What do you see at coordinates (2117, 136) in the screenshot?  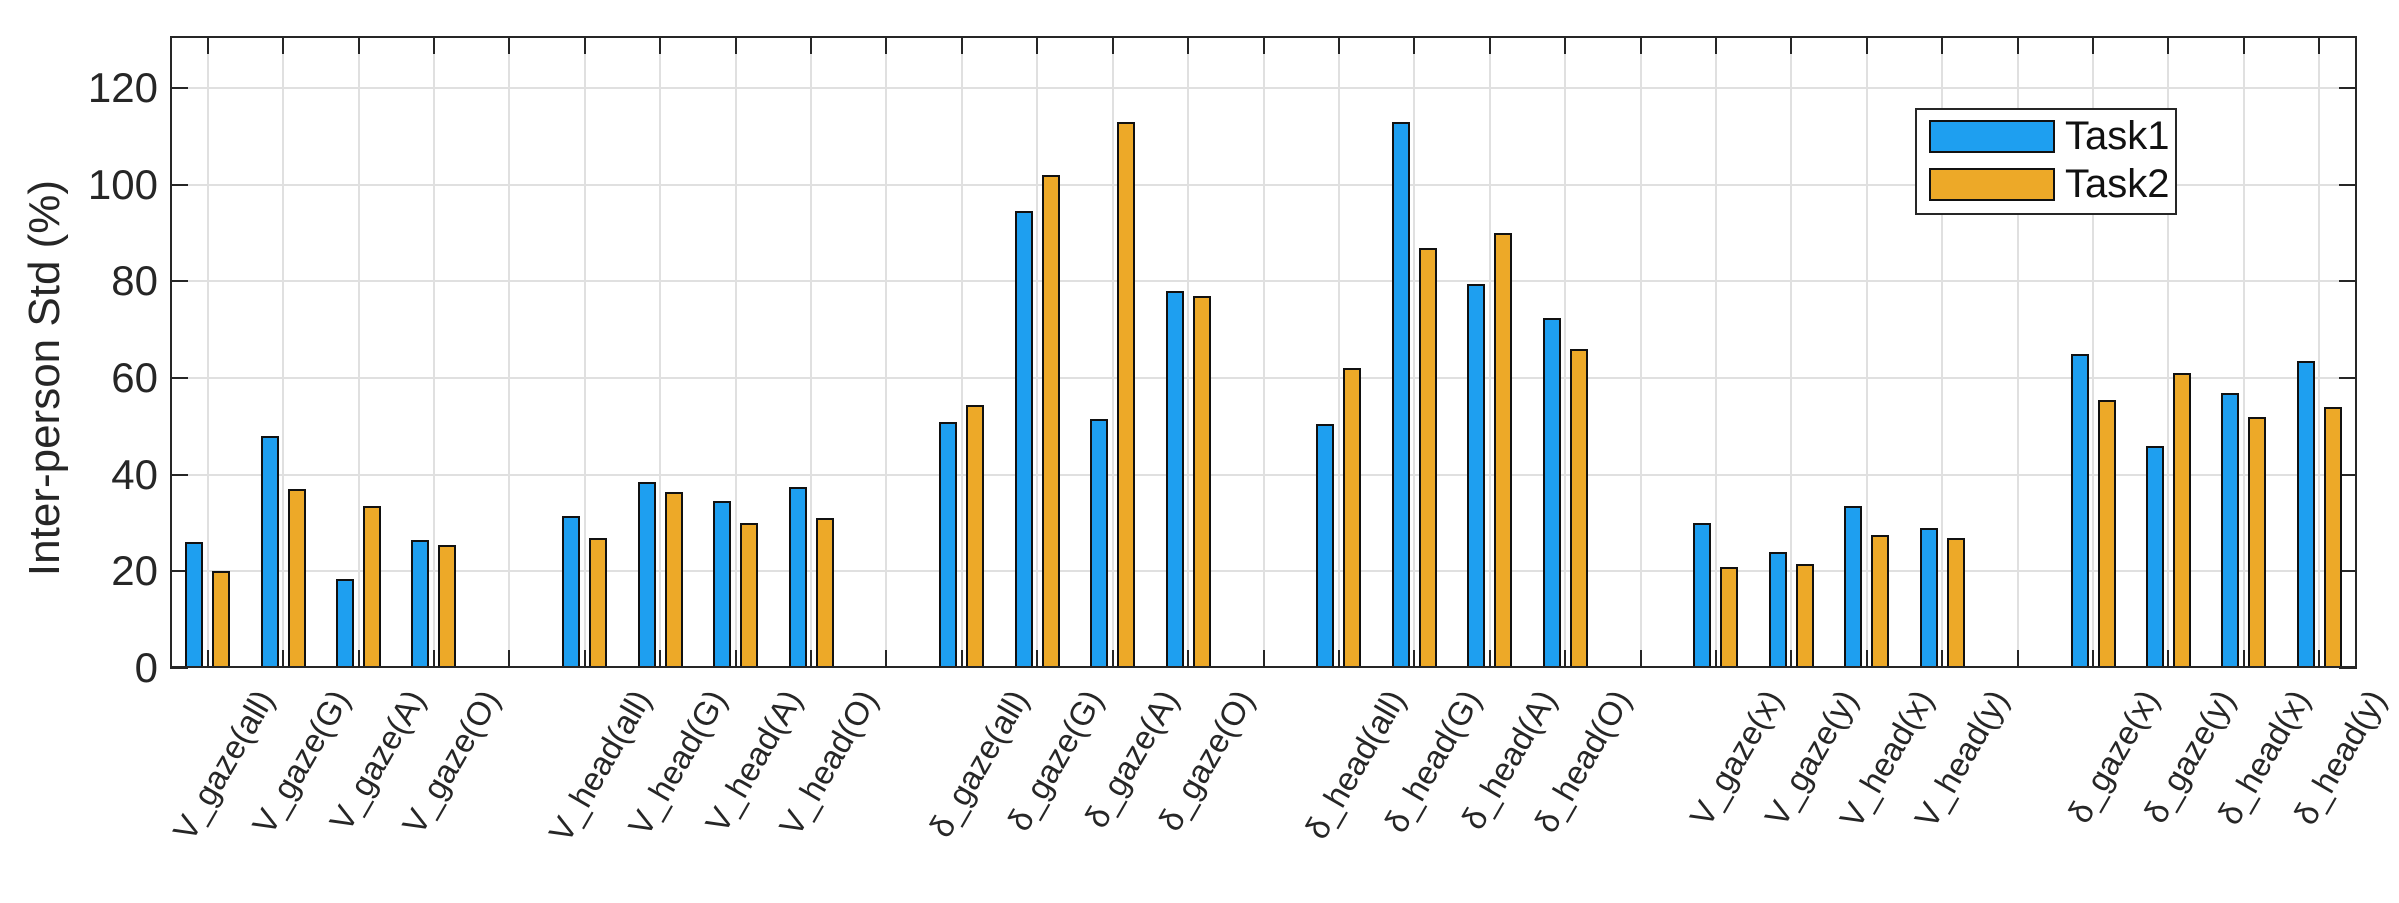 I see `legend-label: Task1` at bounding box center [2117, 136].